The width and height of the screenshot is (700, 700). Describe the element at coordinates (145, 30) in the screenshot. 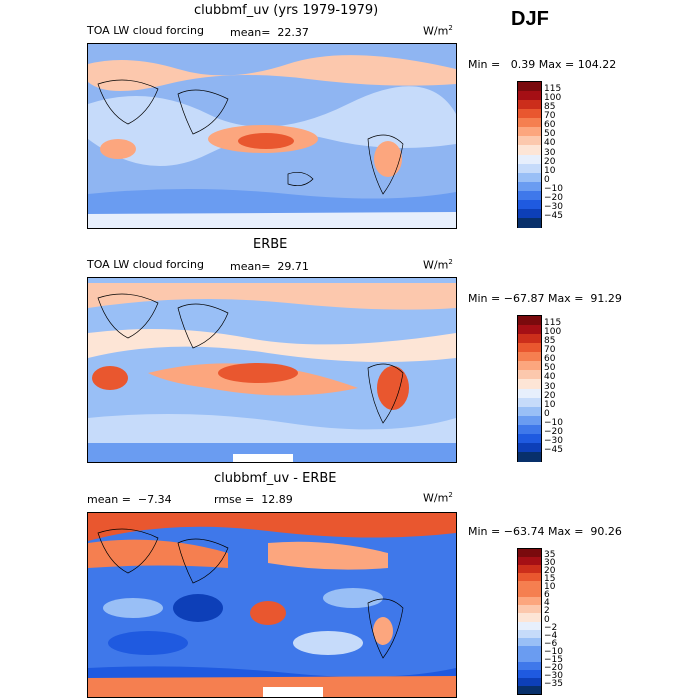

I see `panel1-variable: TOA LW cloud forcing` at that location.